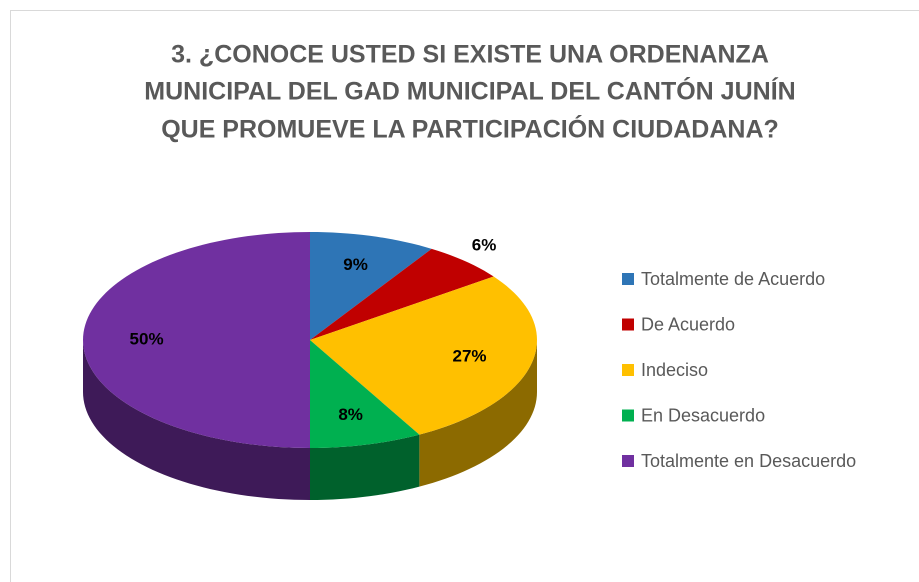 This screenshot has width=919, height=582. What do you see at coordinates (470, 129) in the screenshot?
I see `chart-title: QUE PROMUEVE LA PARTICIPACIÓN CIUDADANA?` at bounding box center [470, 129].